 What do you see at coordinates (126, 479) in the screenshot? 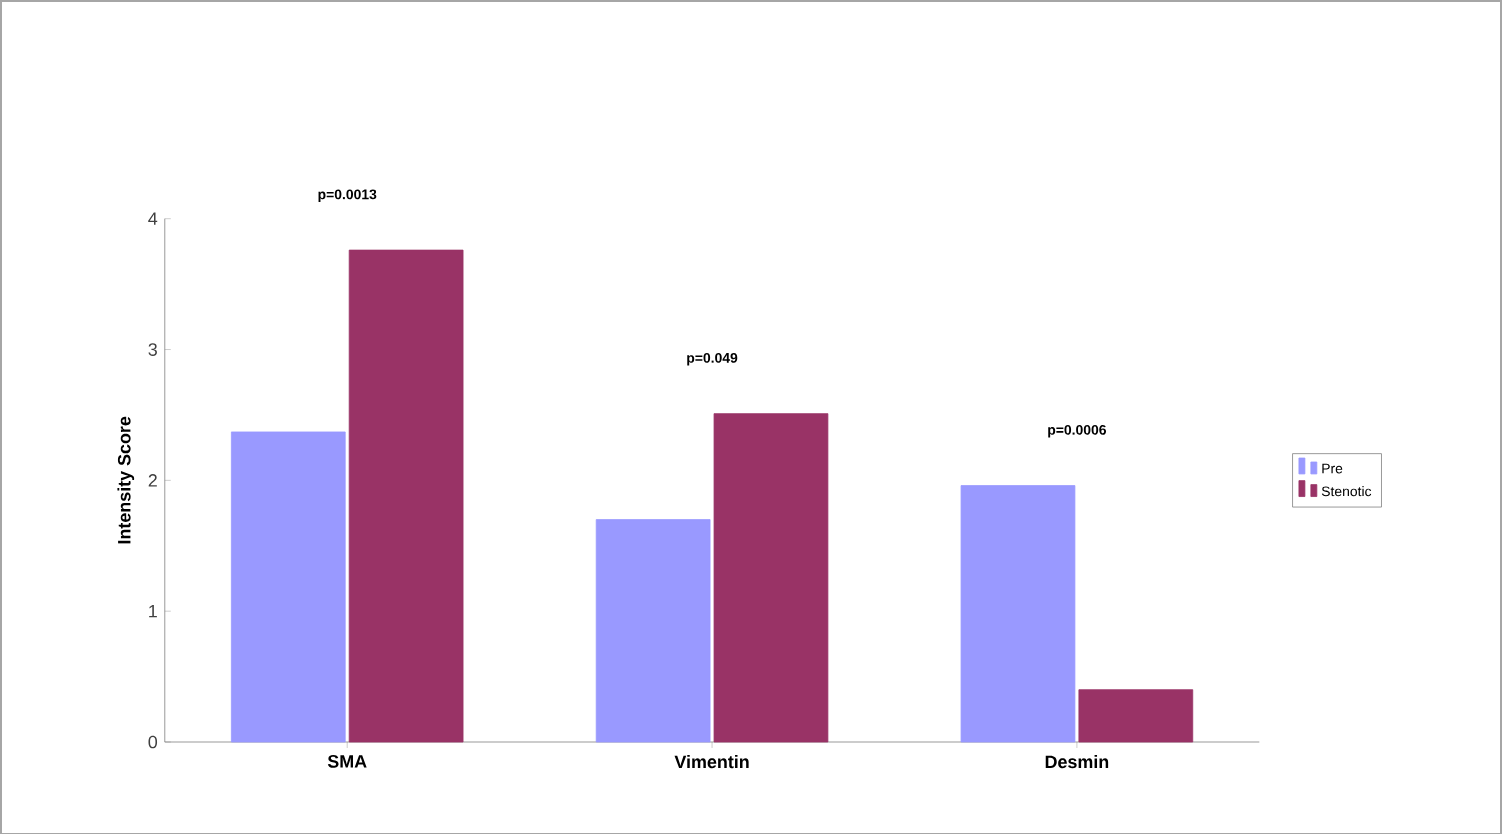
I see `y-axis-title: Intensity Score` at bounding box center [126, 479].